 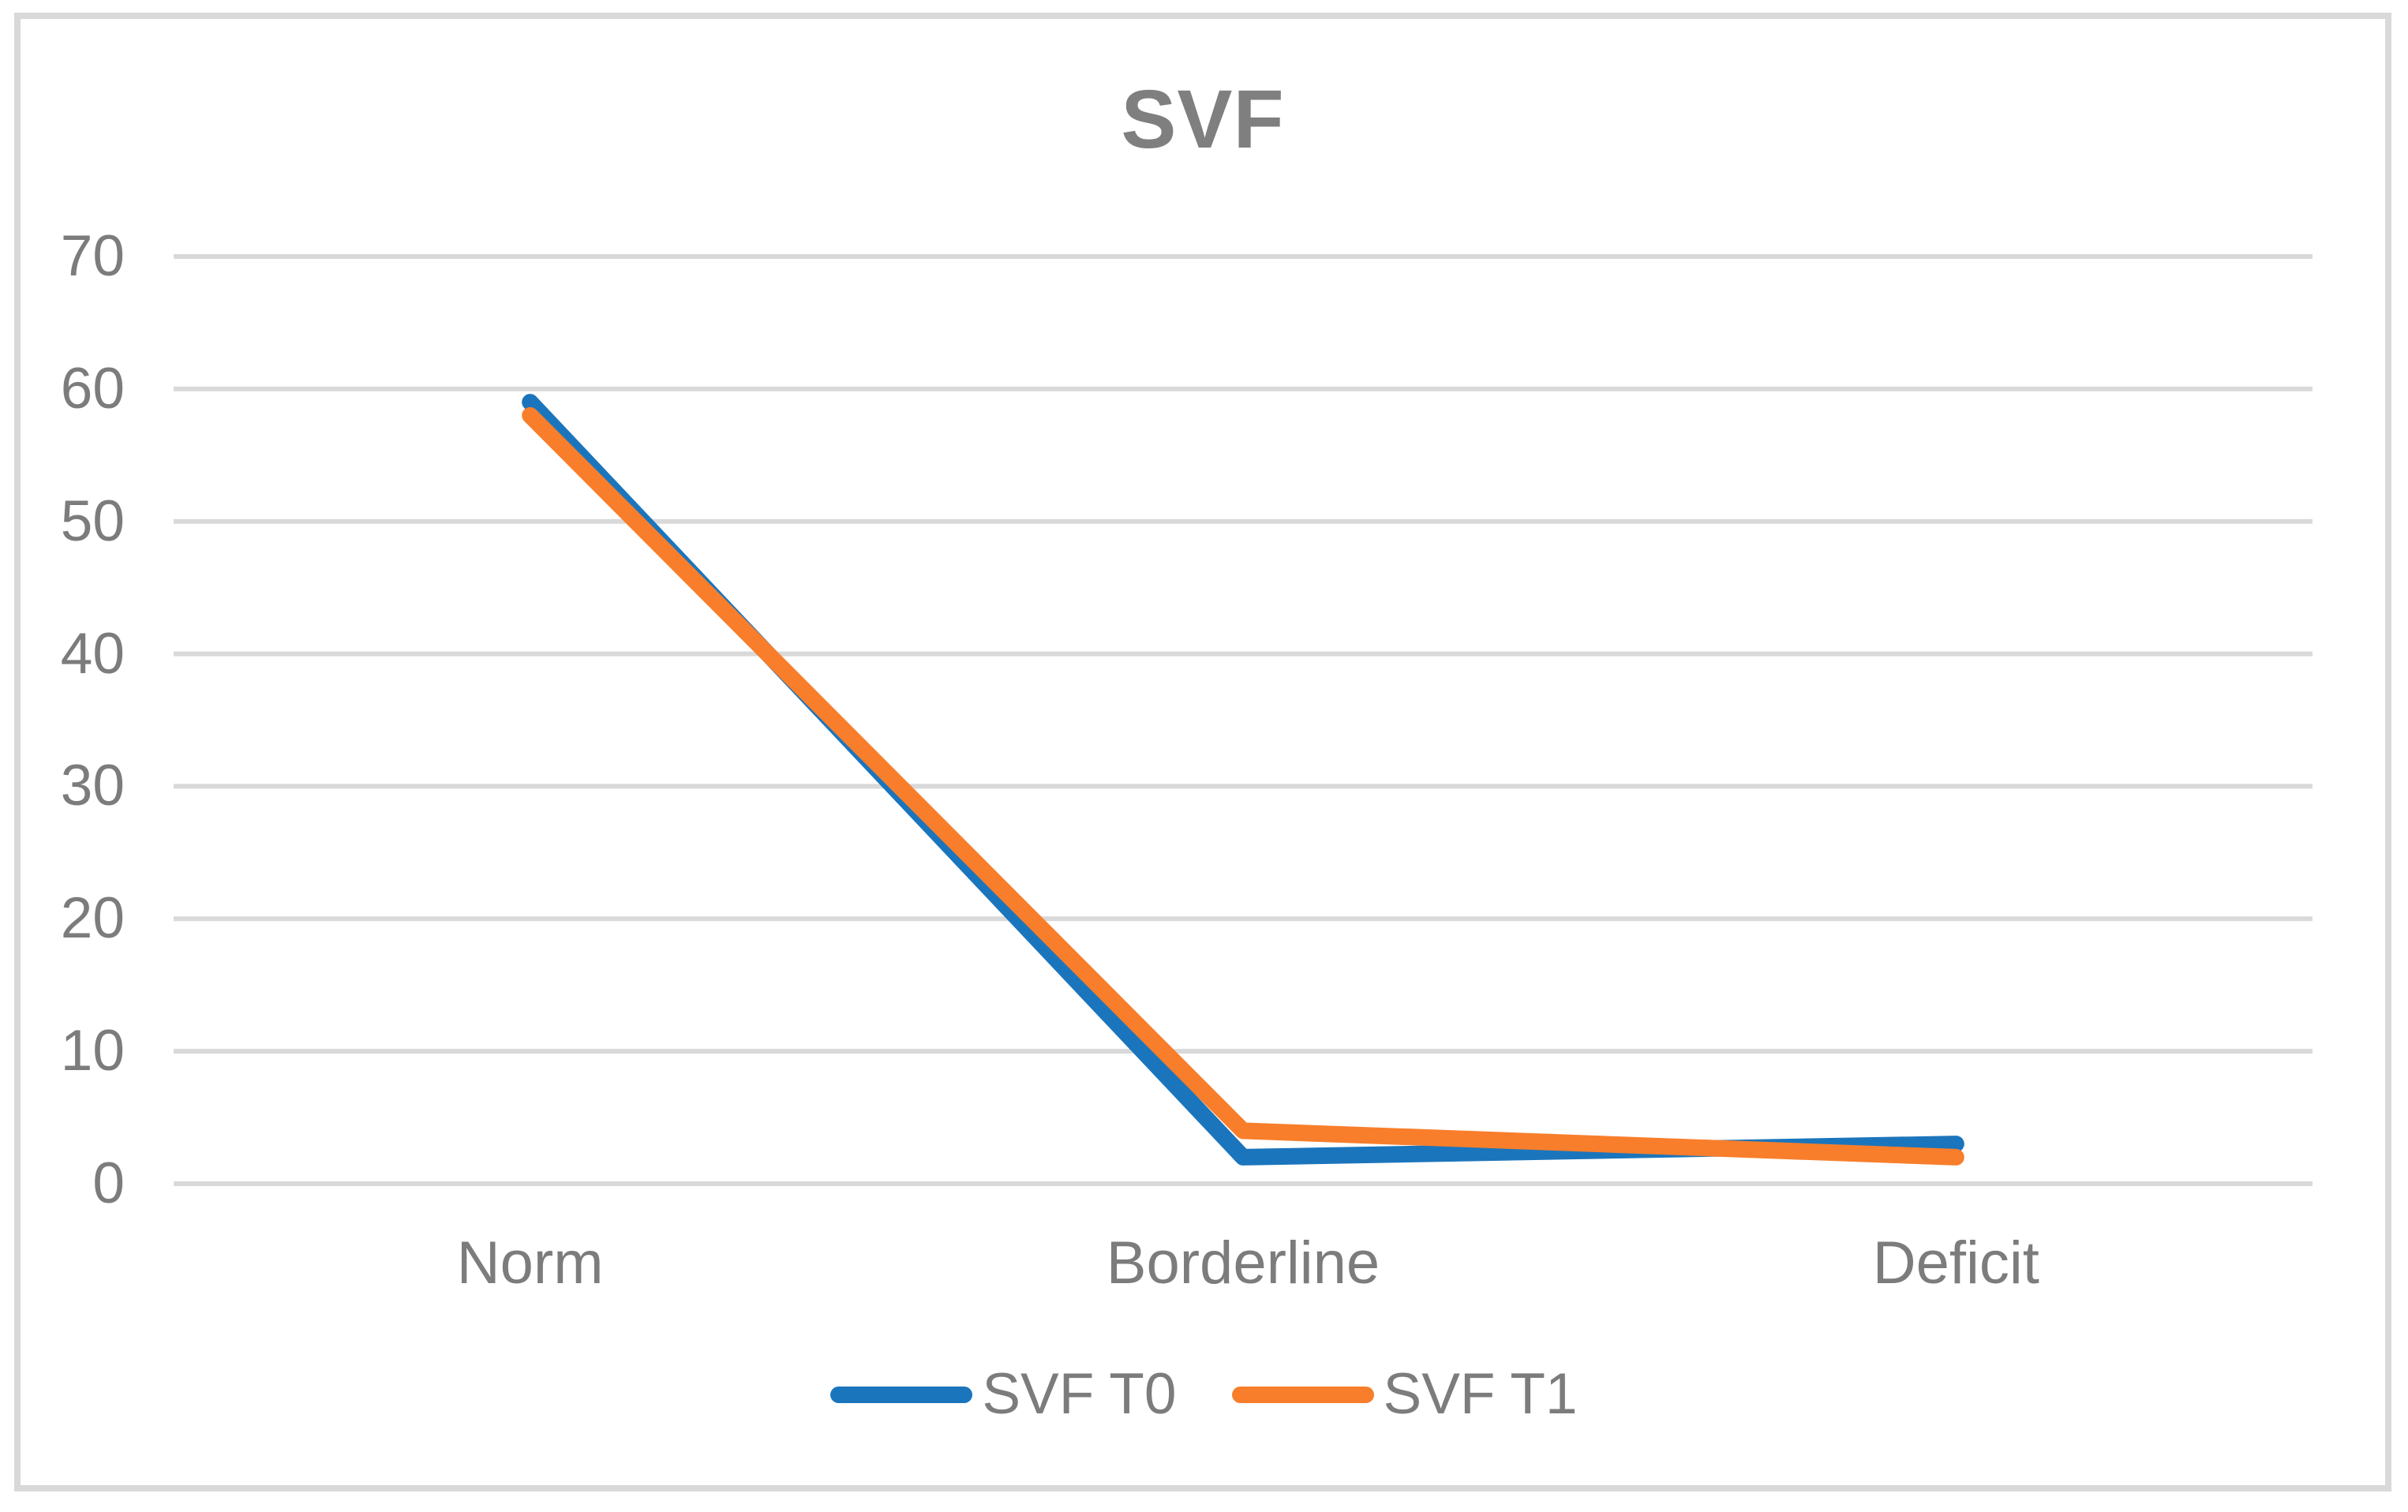 I want to click on y-axis-tick-label: 30, so click(x=92, y=786).